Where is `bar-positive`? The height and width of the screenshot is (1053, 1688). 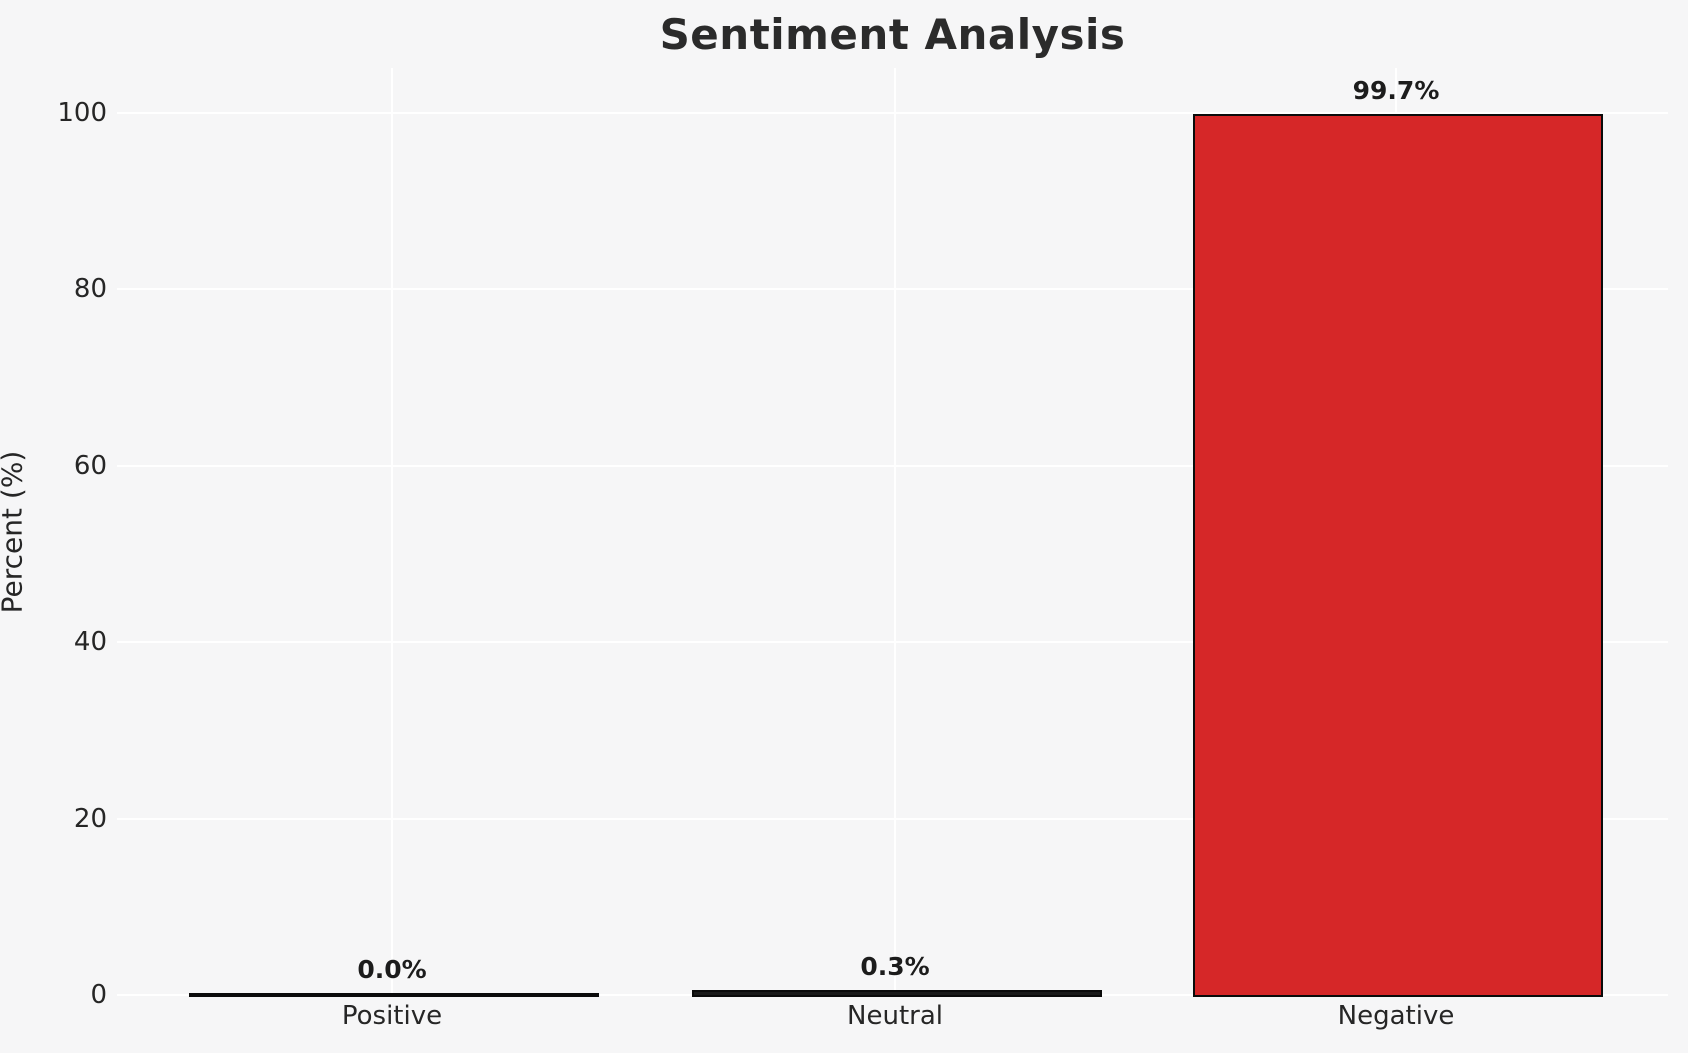 bar-positive is located at coordinates (394, 995).